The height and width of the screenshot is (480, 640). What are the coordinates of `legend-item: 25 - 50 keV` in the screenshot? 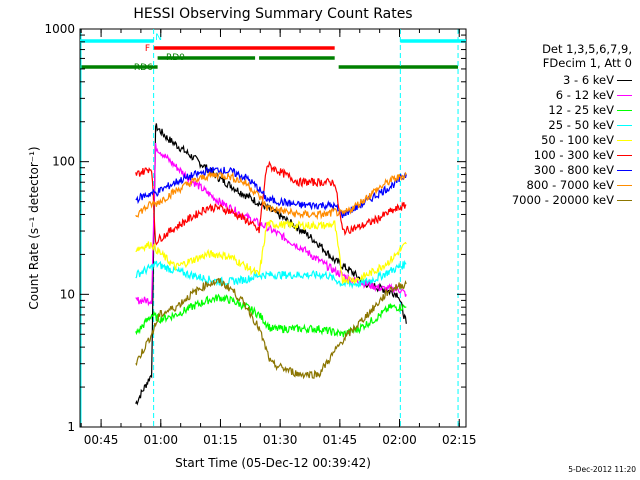 It's located at (590, 125).